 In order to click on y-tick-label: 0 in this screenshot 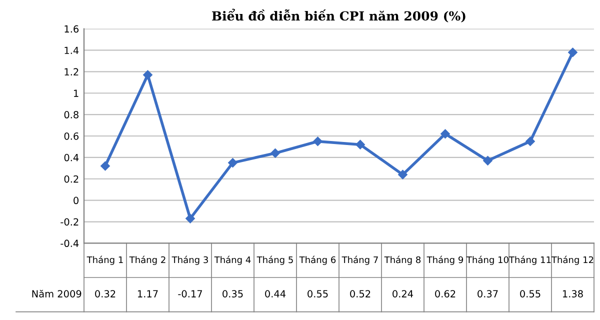, I will do `click(76, 200)`.